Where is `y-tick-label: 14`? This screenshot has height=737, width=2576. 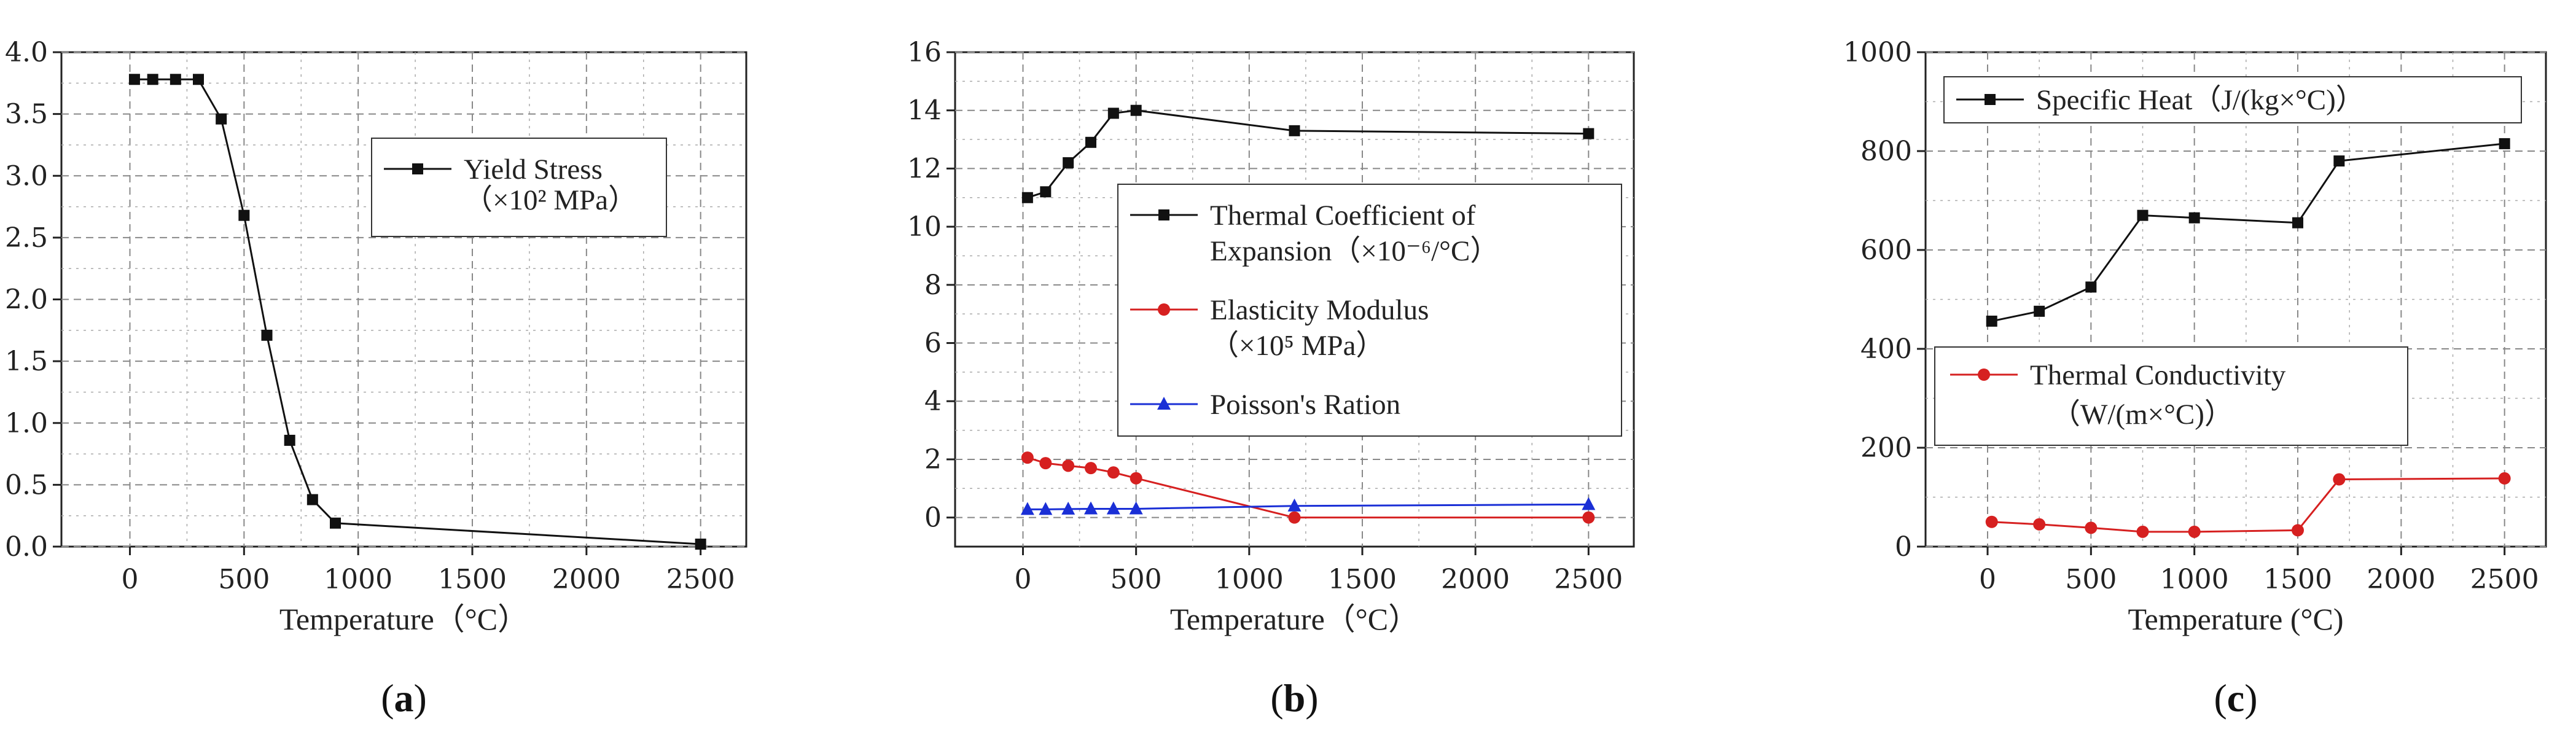 y-tick-label: 14 is located at coordinates (924, 111).